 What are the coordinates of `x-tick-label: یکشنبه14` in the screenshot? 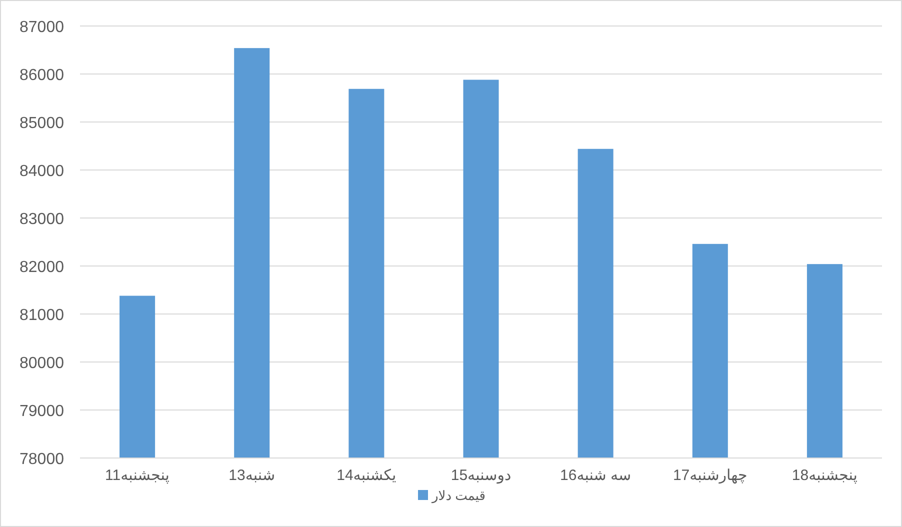 It's located at (366, 475).